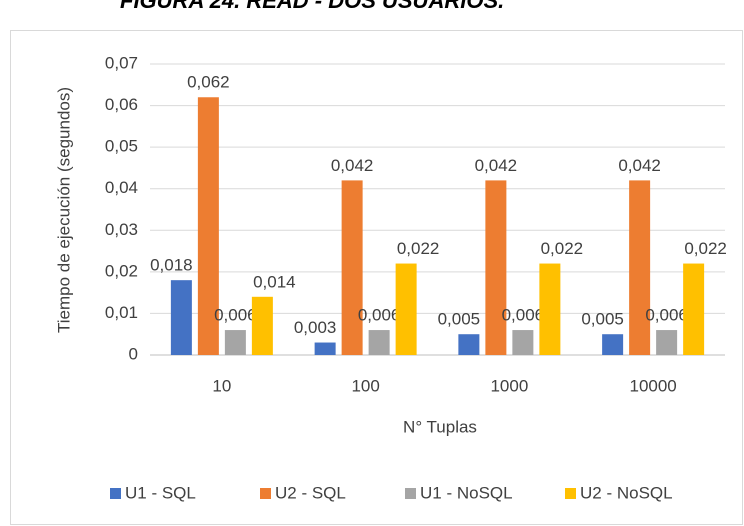  I want to click on legend-label: U1 - NoSQL, so click(466, 492).